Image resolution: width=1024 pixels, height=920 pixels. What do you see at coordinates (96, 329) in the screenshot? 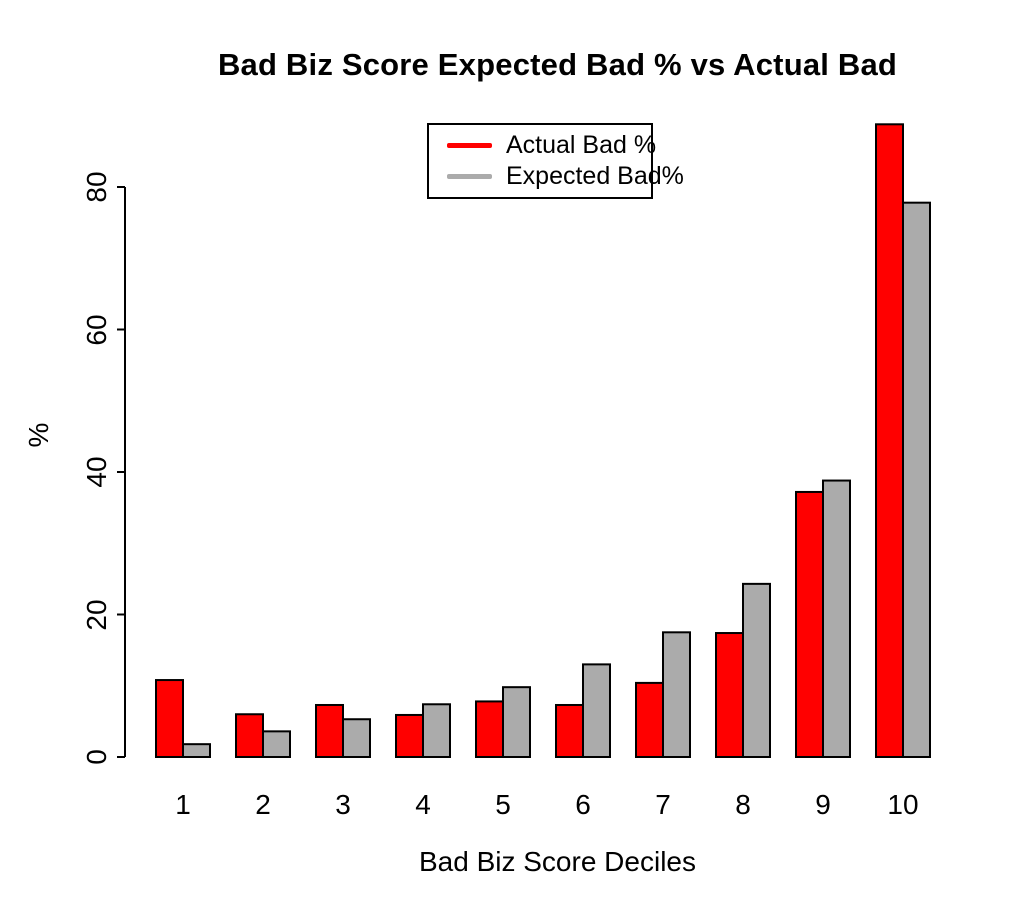
I see `y-tick-label: 60` at bounding box center [96, 329].